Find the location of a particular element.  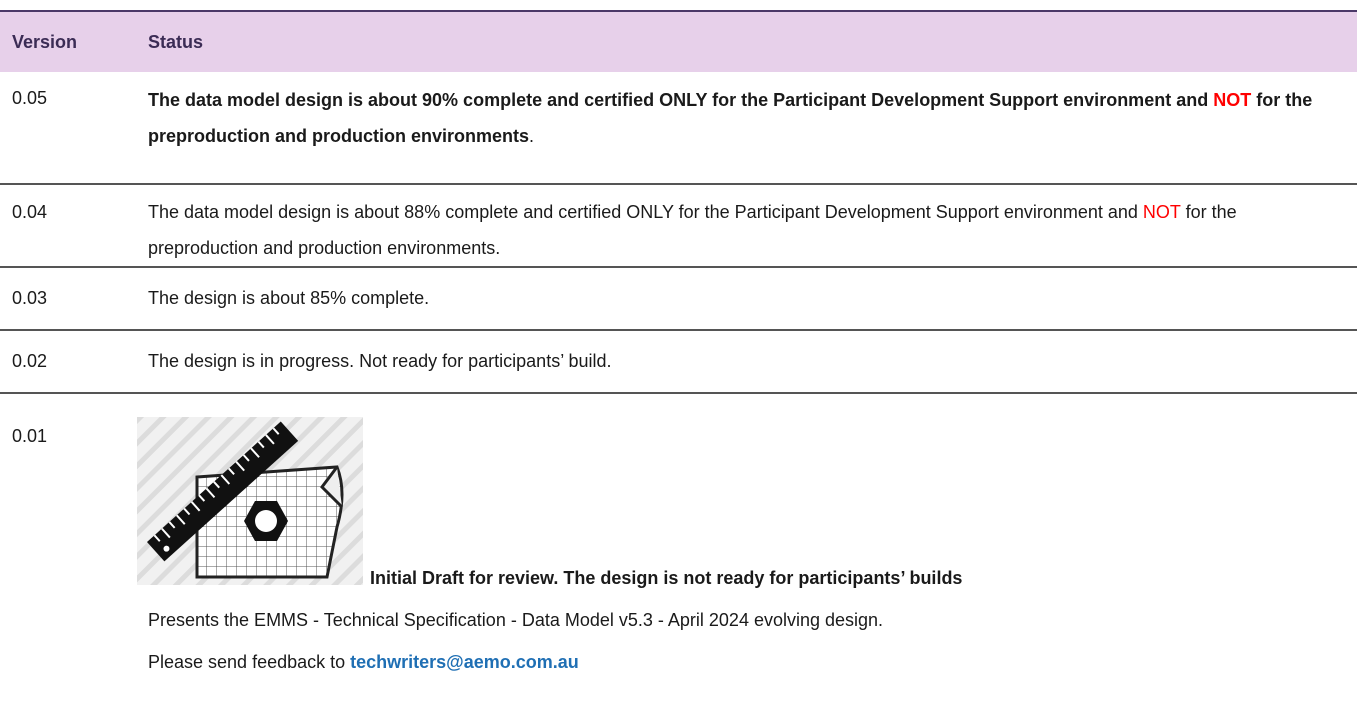

header-cell: Status is located at coordinates (176, 42).